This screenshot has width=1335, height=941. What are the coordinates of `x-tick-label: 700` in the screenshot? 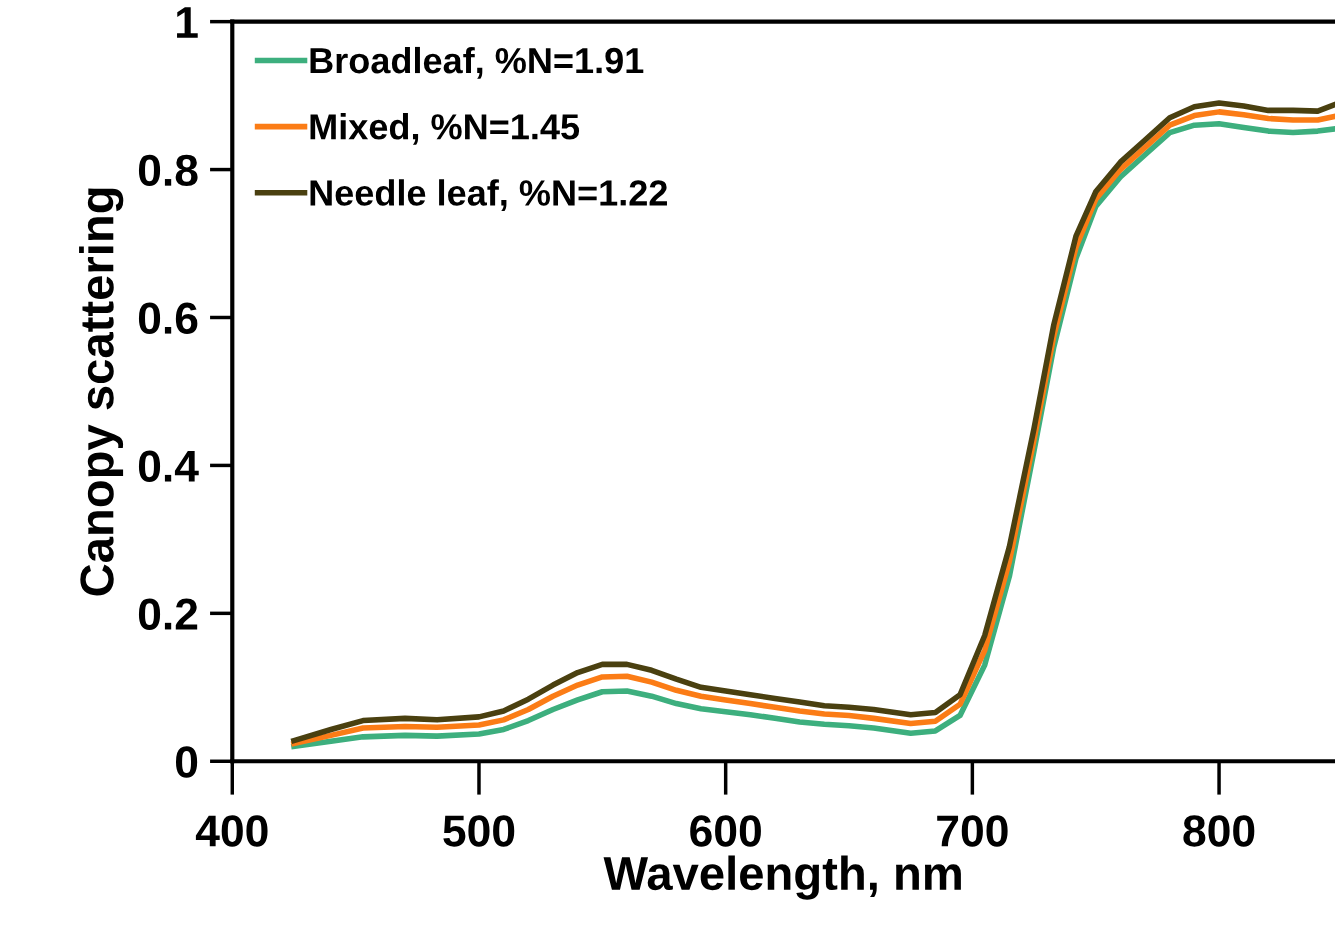 It's located at (972, 831).